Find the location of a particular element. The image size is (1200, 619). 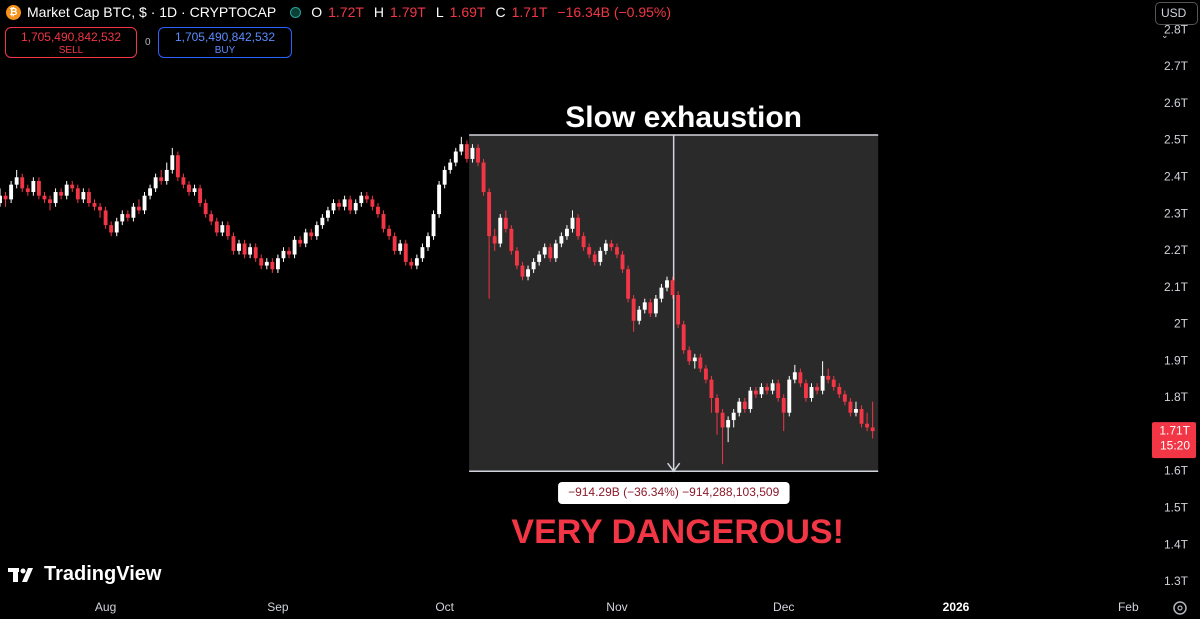

x-tick-label: Oct is located at coordinates (444, 607).